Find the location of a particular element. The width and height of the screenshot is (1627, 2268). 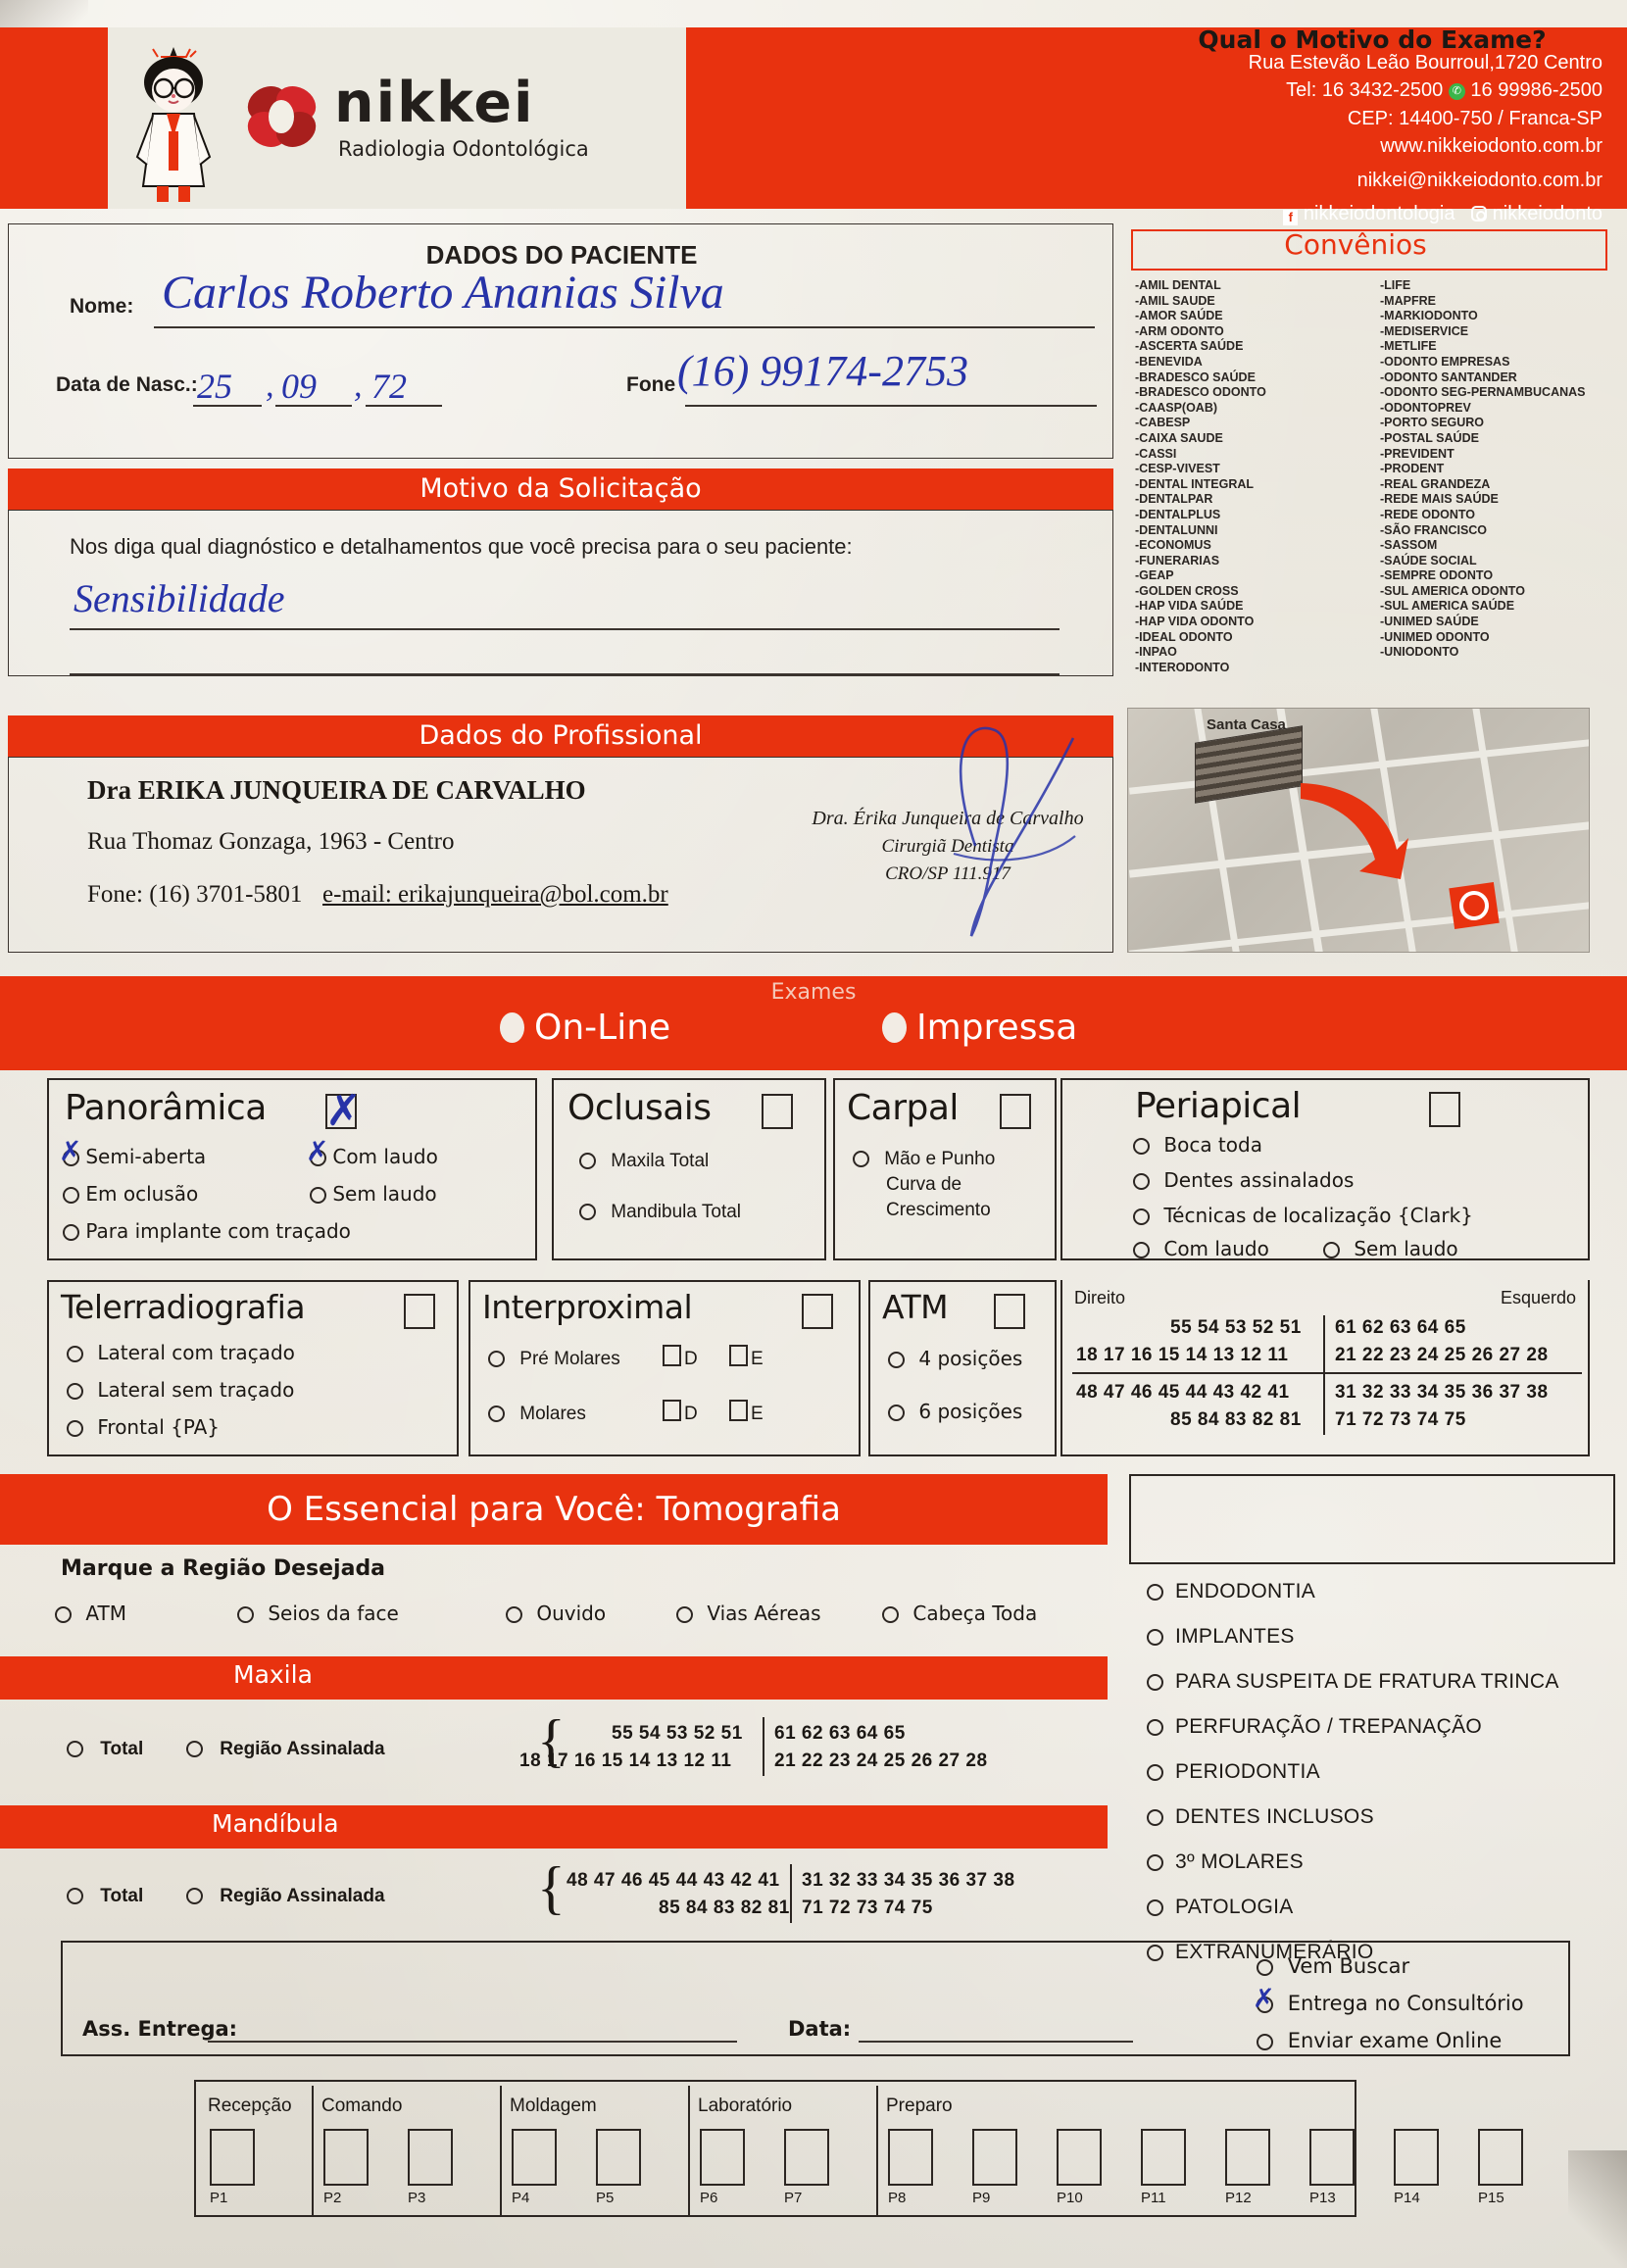

vem-buscar-radio is located at coordinates (1265, 1967).